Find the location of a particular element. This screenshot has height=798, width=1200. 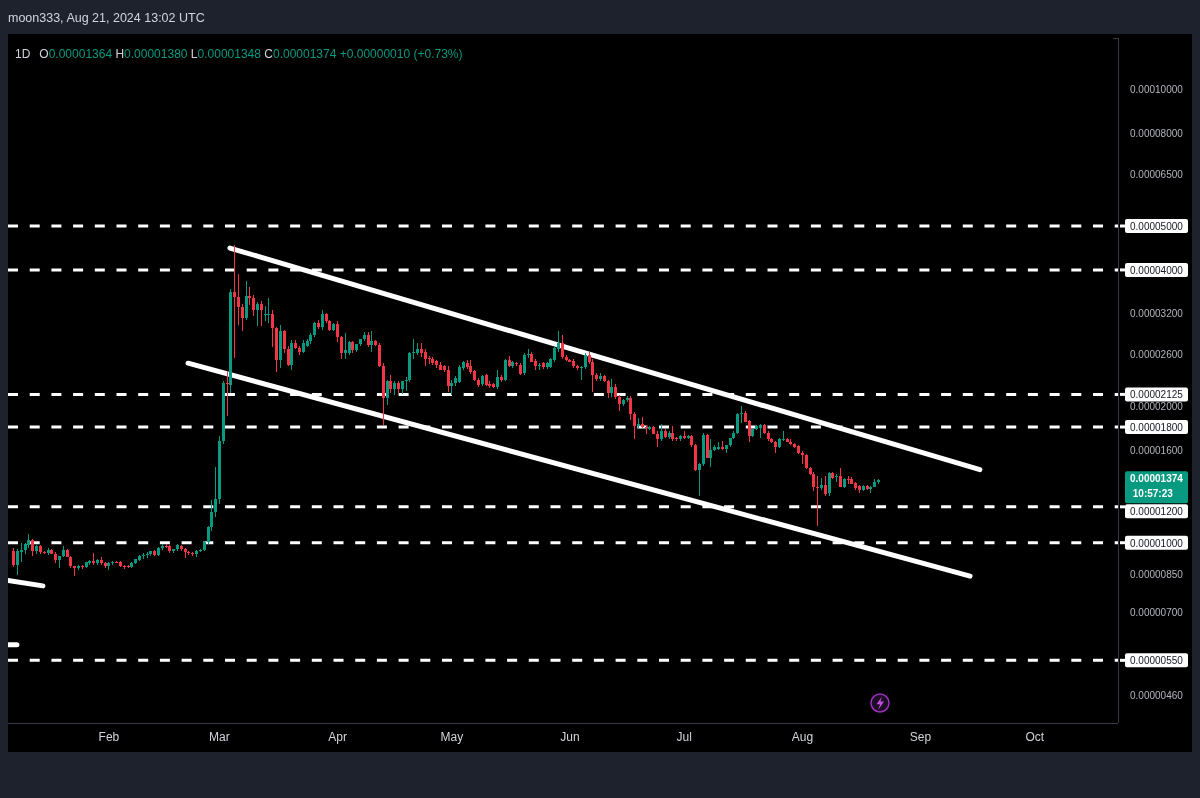

ref-line-label: 0.00004000 is located at coordinates (1157, 270).